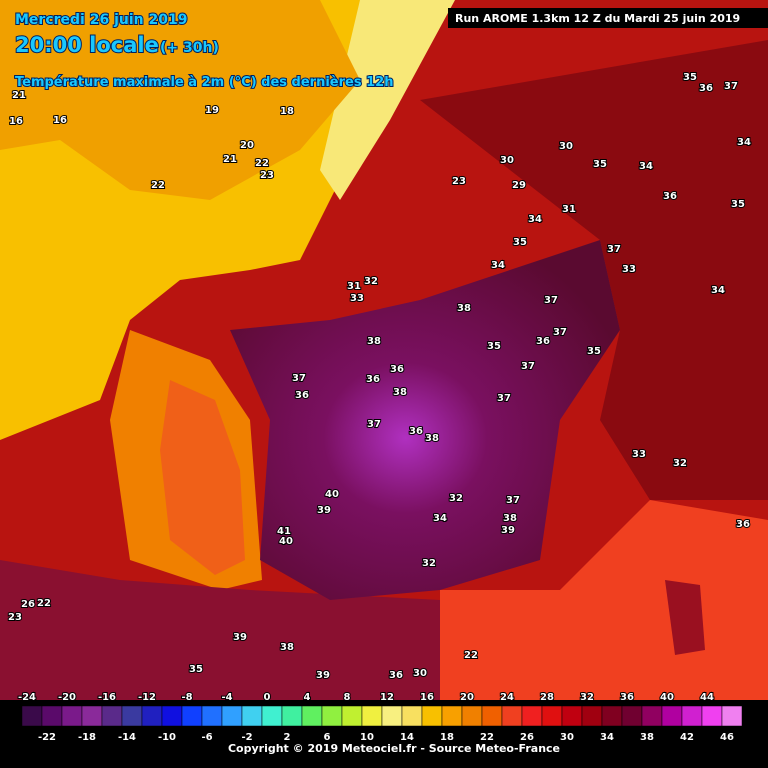 The width and height of the screenshot is (768, 768). I want to click on scale-label: 24, so click(507, 697).